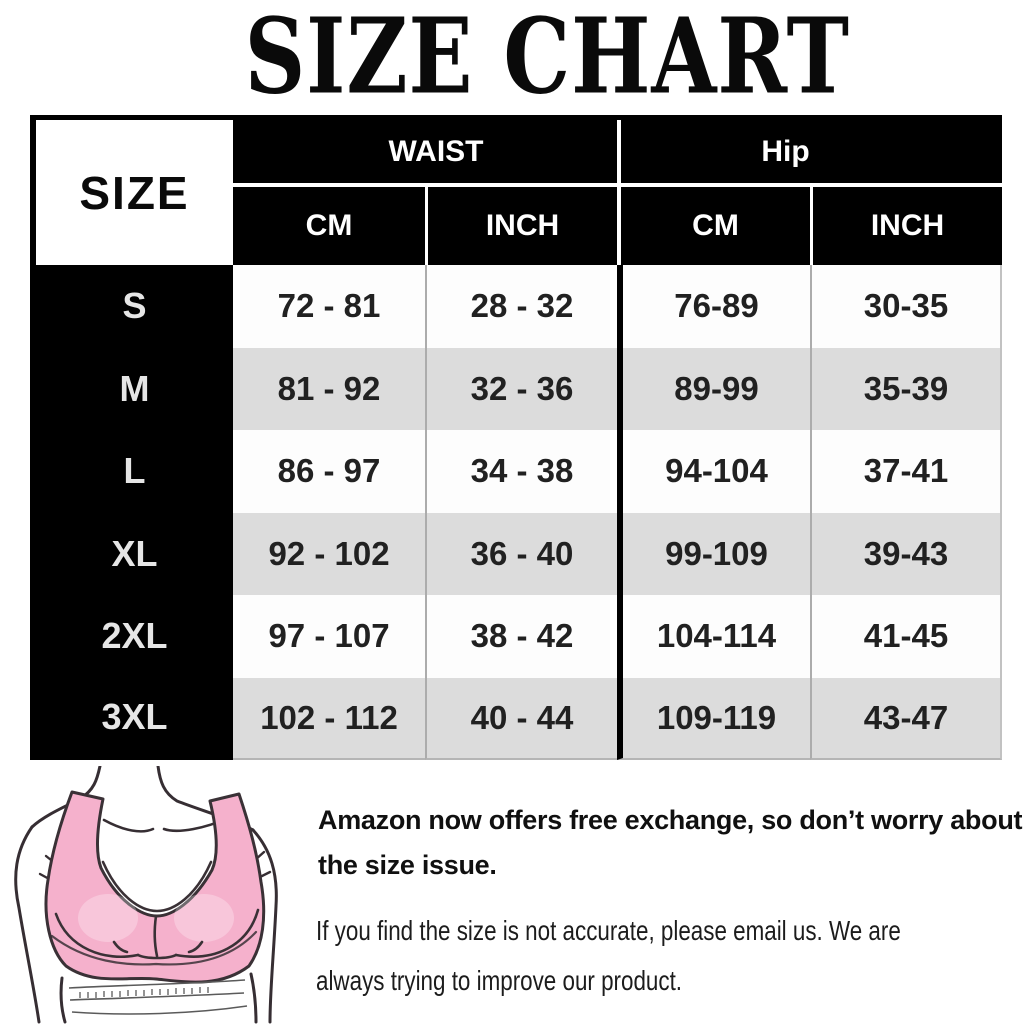  What do you see at coordinates (713, 388) in the screenshot?
I see `hip-cm-value: 89-99` at bounding box center [713, 388].